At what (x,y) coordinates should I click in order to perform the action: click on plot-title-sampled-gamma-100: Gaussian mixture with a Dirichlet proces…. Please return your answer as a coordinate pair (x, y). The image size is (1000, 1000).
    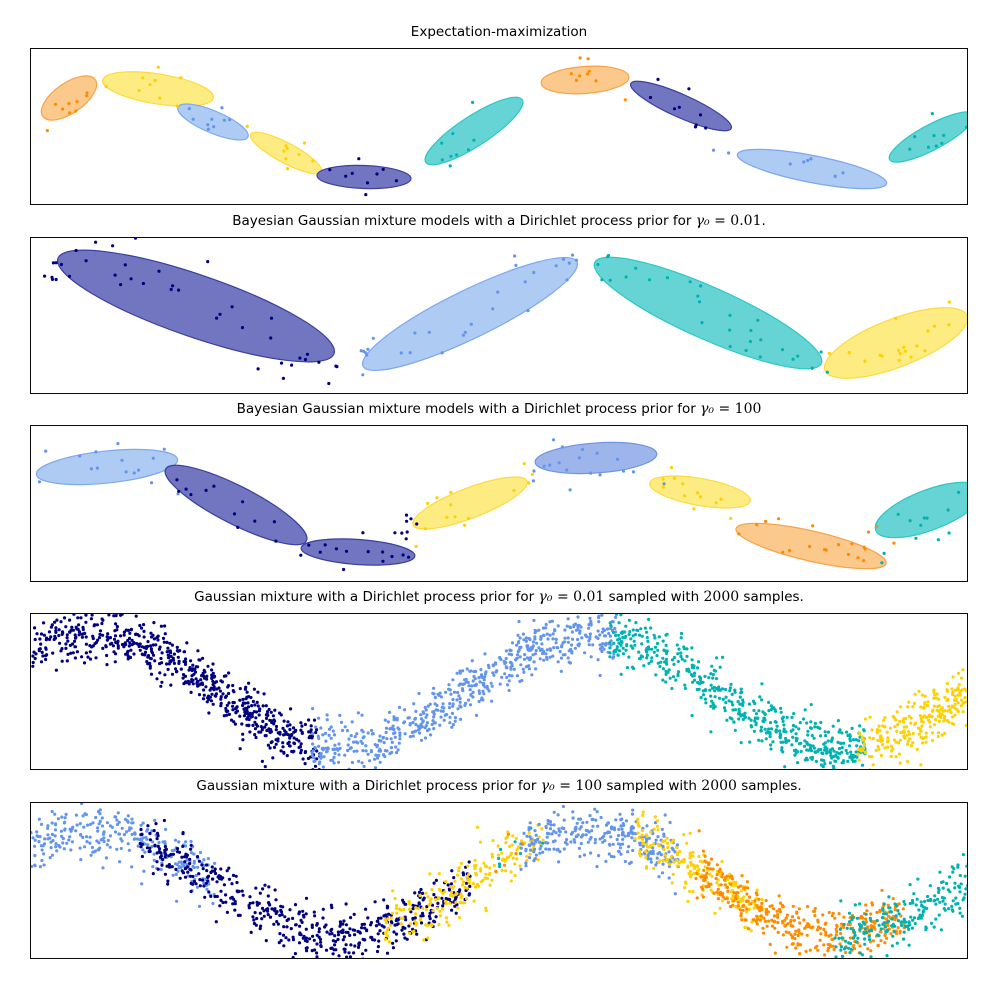
    Looking at the image, I should click on (499, 786).